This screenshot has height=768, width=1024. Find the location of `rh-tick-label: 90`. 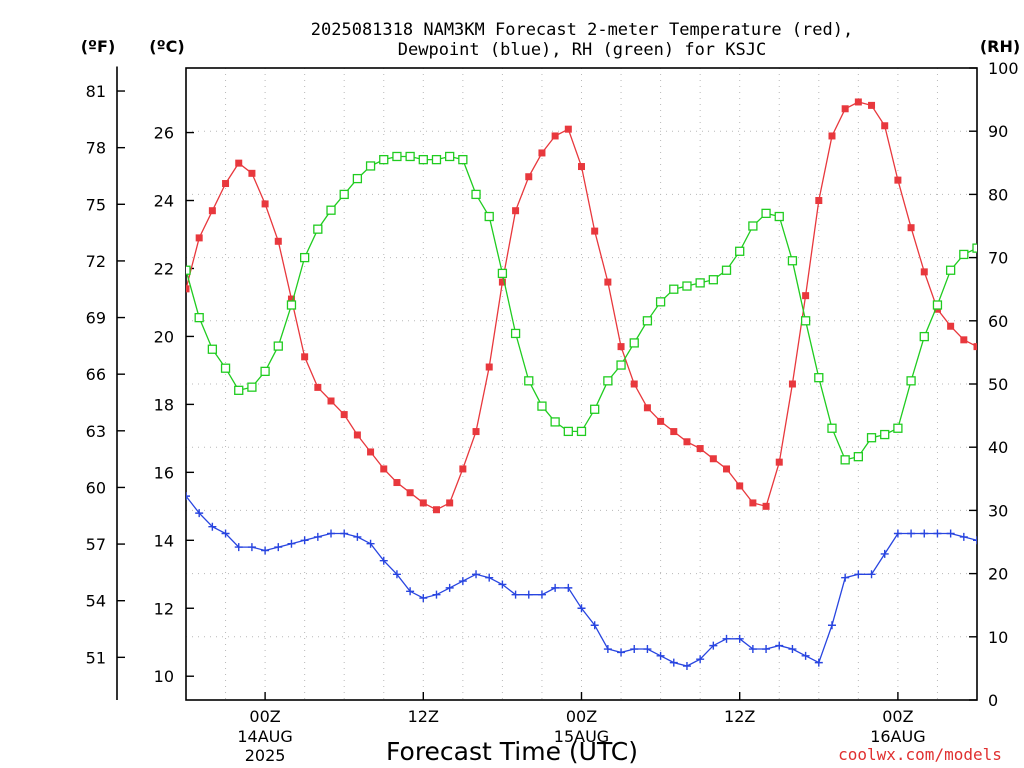

rh-tick-label: 90 is located at coordinates (998, 131).